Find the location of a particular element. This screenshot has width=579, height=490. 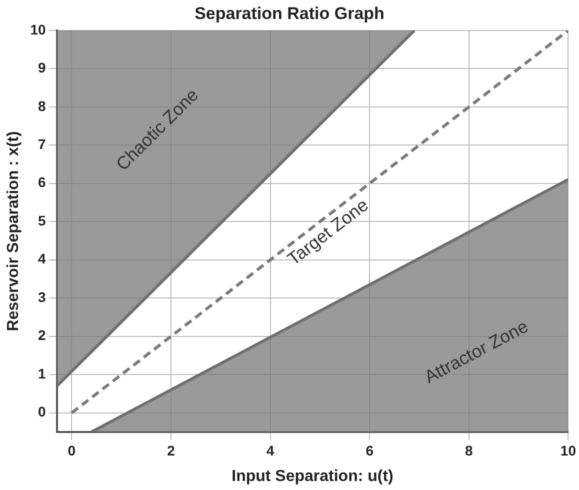

y-tick-label: 2 is located at coordinates (42, 335).